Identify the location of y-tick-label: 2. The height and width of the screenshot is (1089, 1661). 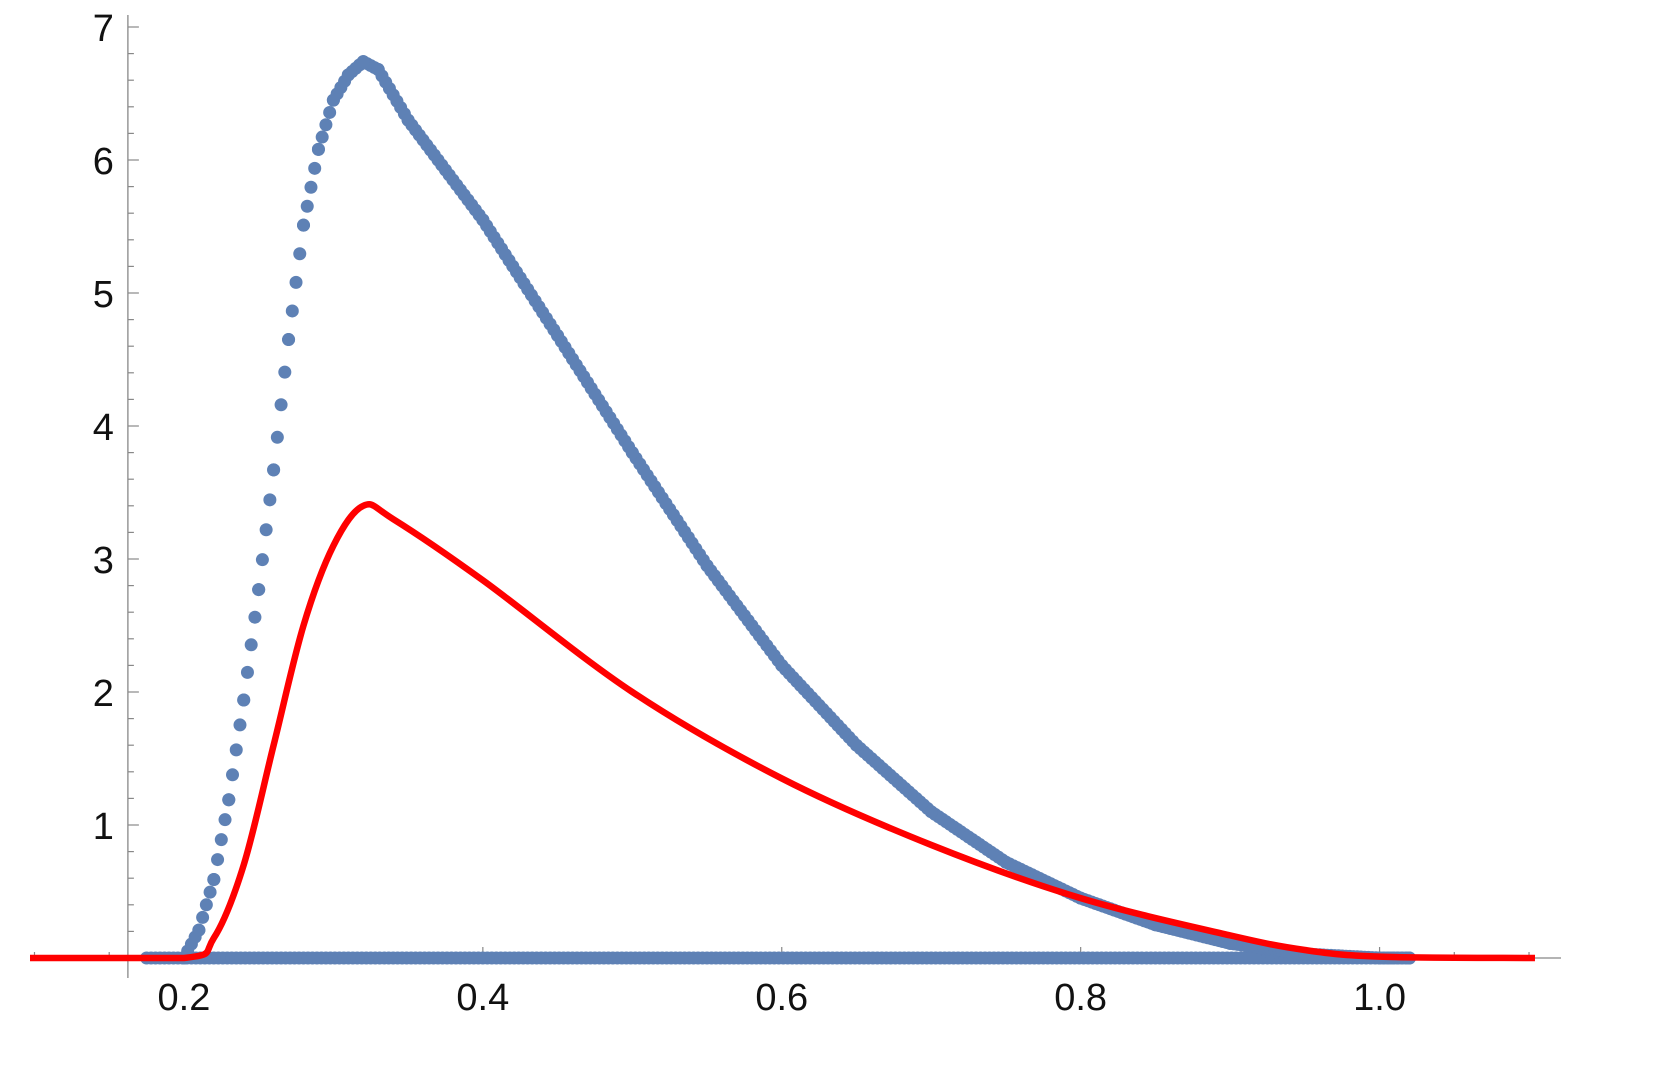
(103, 694).